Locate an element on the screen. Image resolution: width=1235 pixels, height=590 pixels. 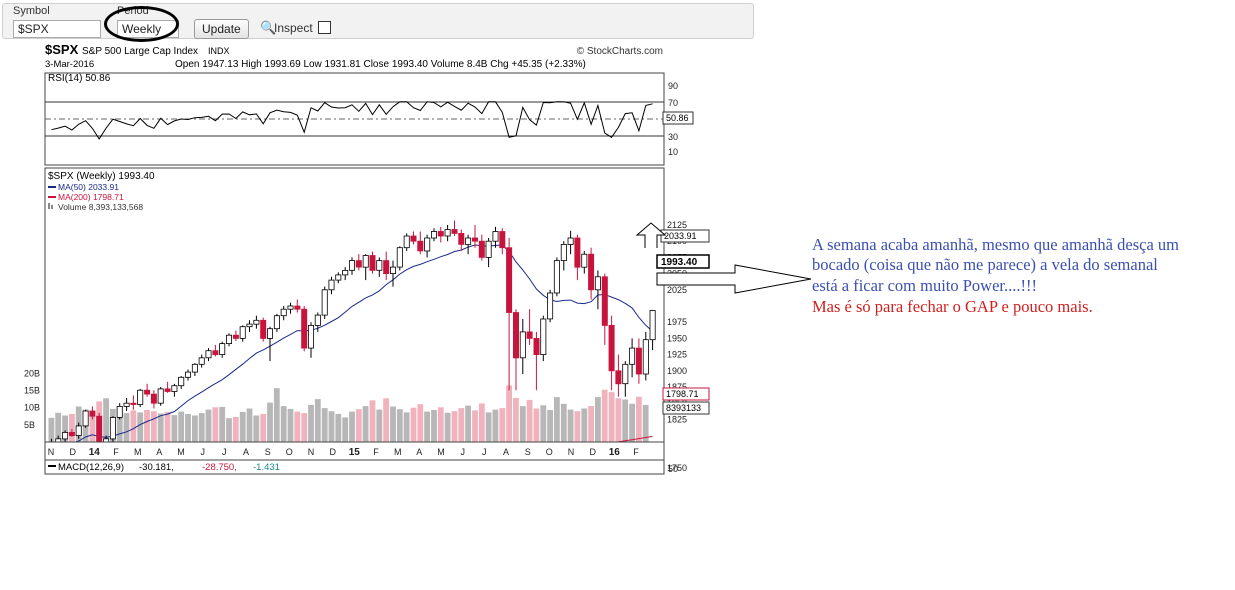
x-tick-label: F is located at coordinates (116, 452).